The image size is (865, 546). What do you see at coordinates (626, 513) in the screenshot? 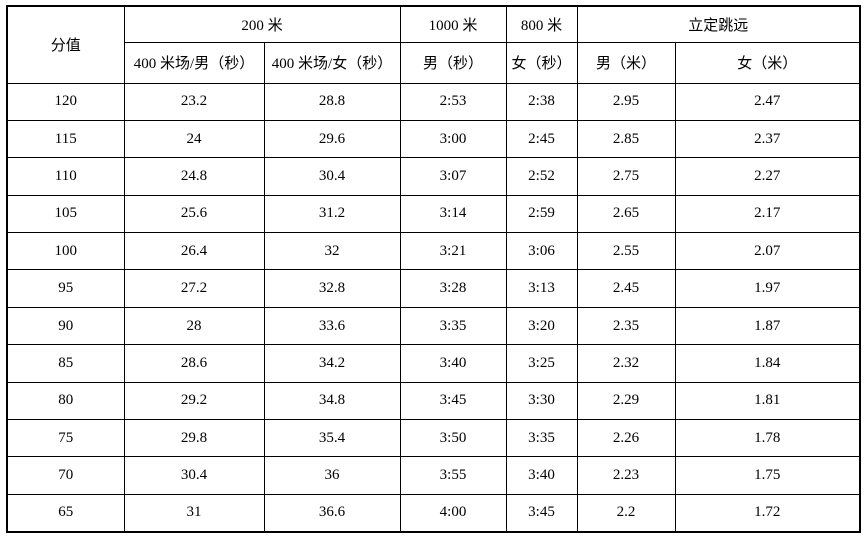
I see `table-cell: 2.2` at bounding box center [626, 513].